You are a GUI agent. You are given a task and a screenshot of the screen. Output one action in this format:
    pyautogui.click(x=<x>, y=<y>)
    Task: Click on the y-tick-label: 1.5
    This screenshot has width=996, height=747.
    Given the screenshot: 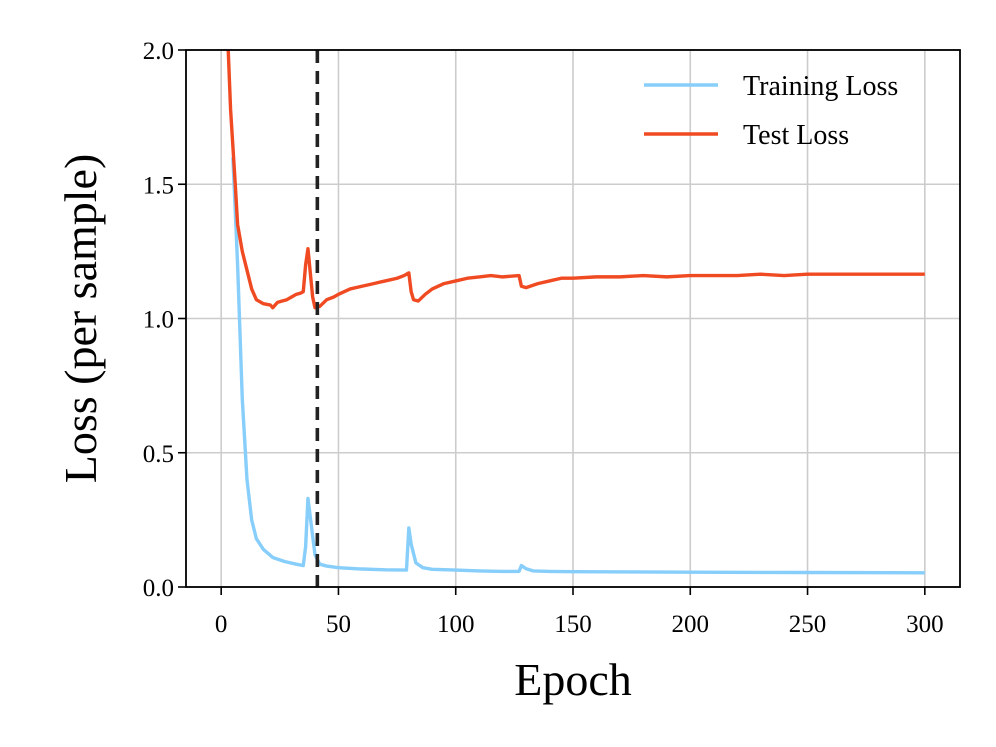 What is the action you would take?
    pyautogui.click(x=158, y=185)
    